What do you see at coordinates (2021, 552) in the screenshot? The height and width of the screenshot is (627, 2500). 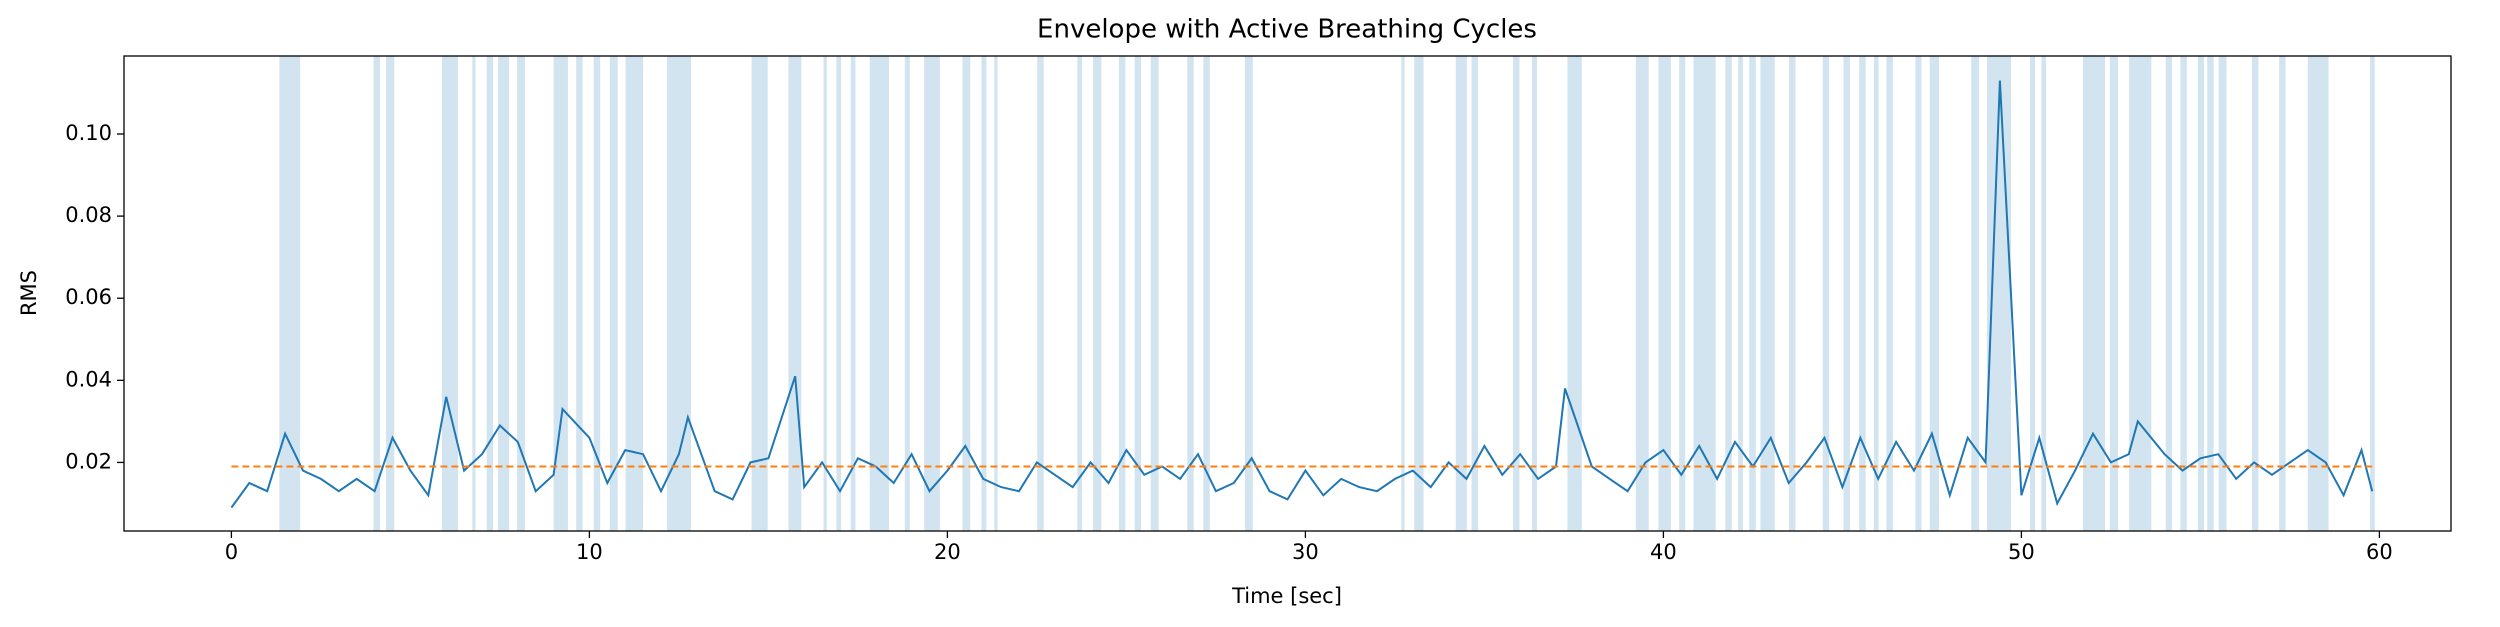 I see `x-tick-label: 50` at bounding box center [2021, 552].